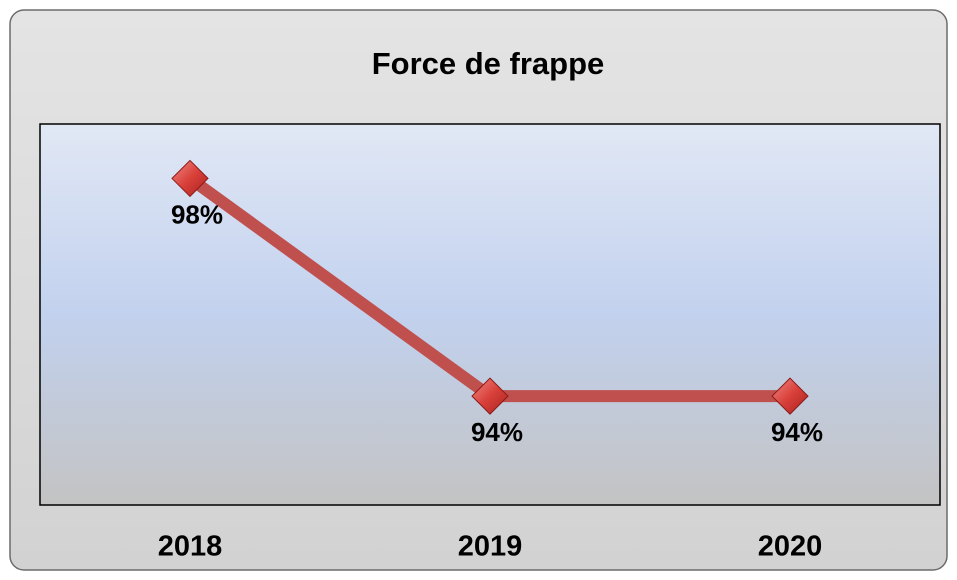  I want to click on data-label: 98%, so click(197, 214).